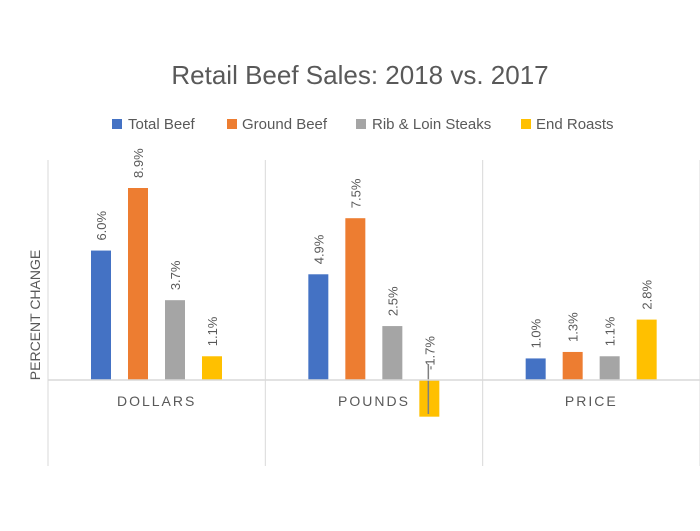  Describe the element at coordinates (318, 249) in the screenshot. I see `data-label: 4.9%` at that location.